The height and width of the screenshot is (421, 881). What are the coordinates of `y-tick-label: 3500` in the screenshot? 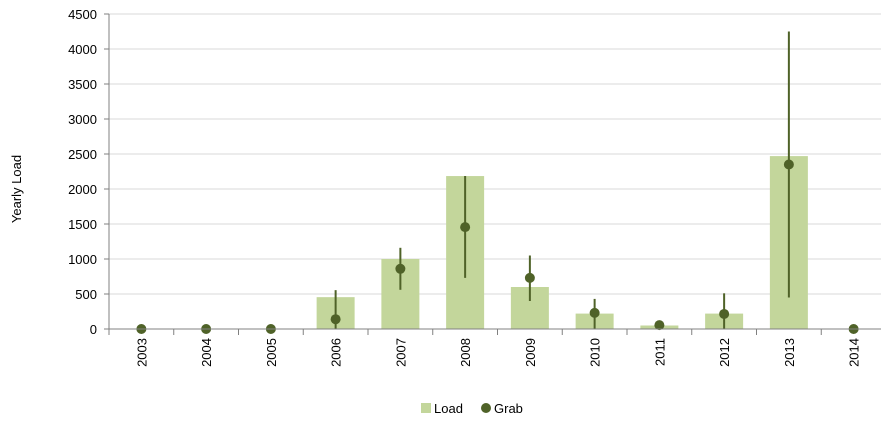 It's located at (82, 84).